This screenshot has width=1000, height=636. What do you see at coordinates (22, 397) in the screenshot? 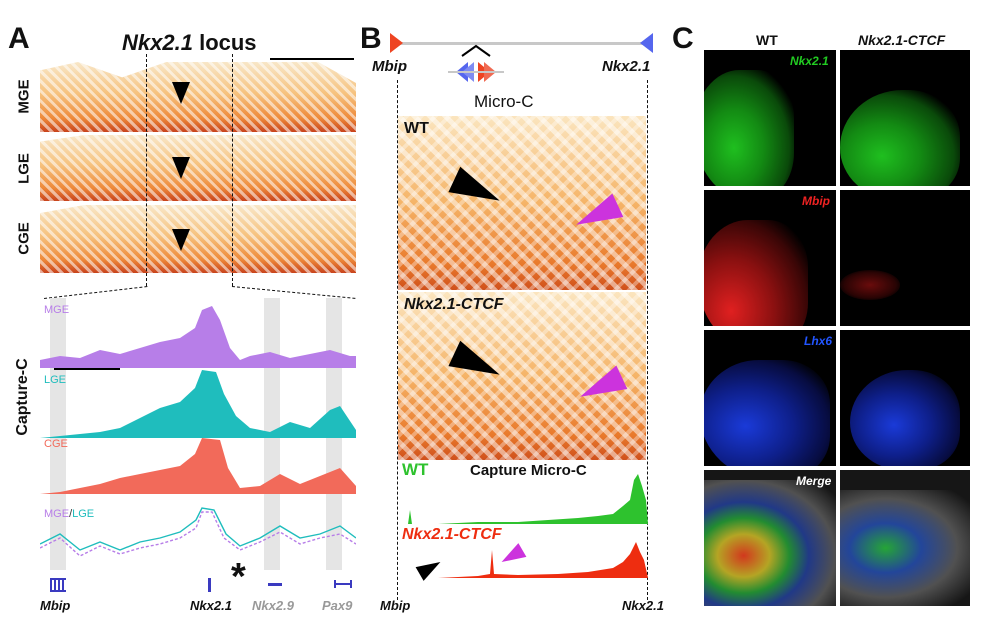
I see `capture-c-label: Capture-C` at bounding box center [22, 397].